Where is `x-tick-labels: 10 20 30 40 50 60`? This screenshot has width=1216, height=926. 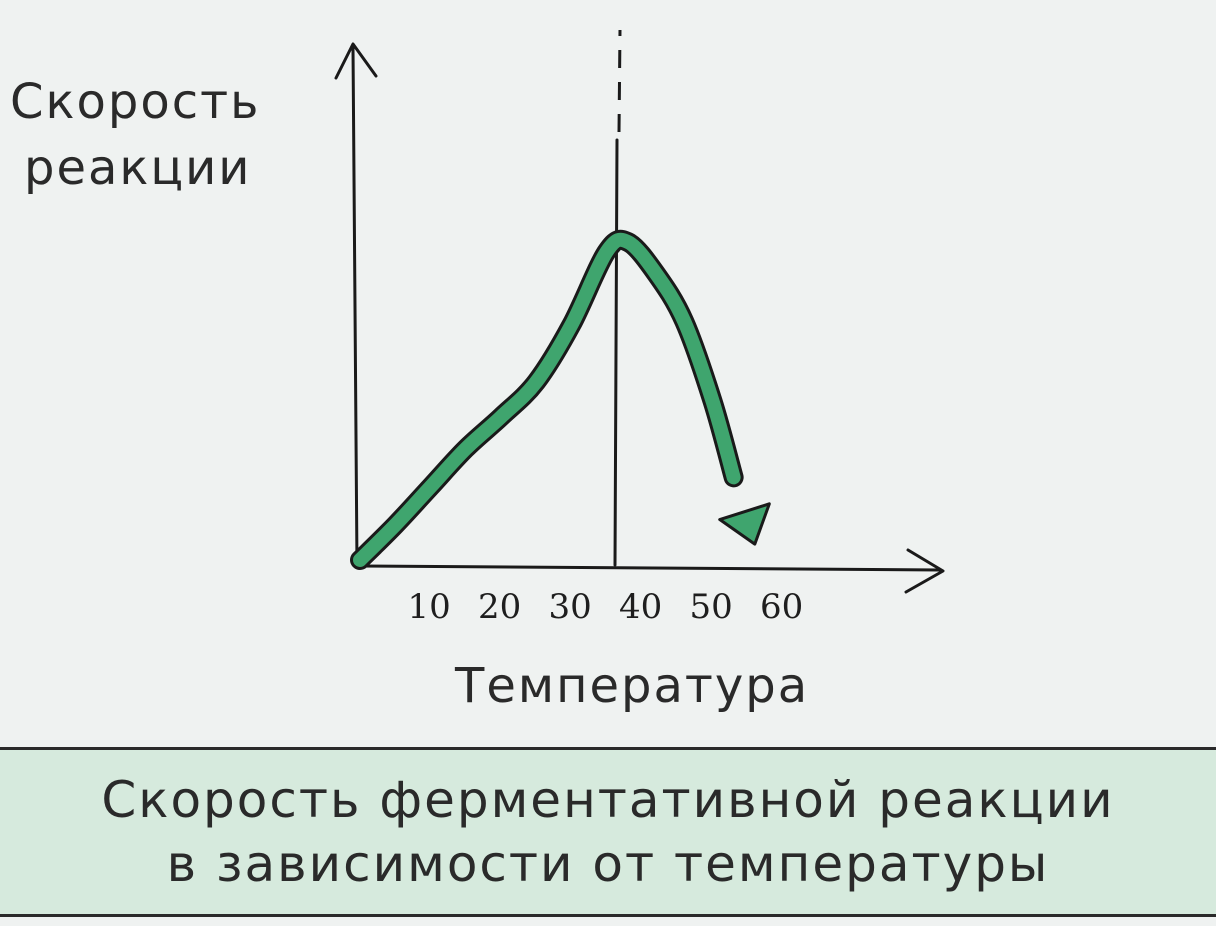
x-tick-labels: 10 20 30 40 50 60 is located at coordinates (606, 607).